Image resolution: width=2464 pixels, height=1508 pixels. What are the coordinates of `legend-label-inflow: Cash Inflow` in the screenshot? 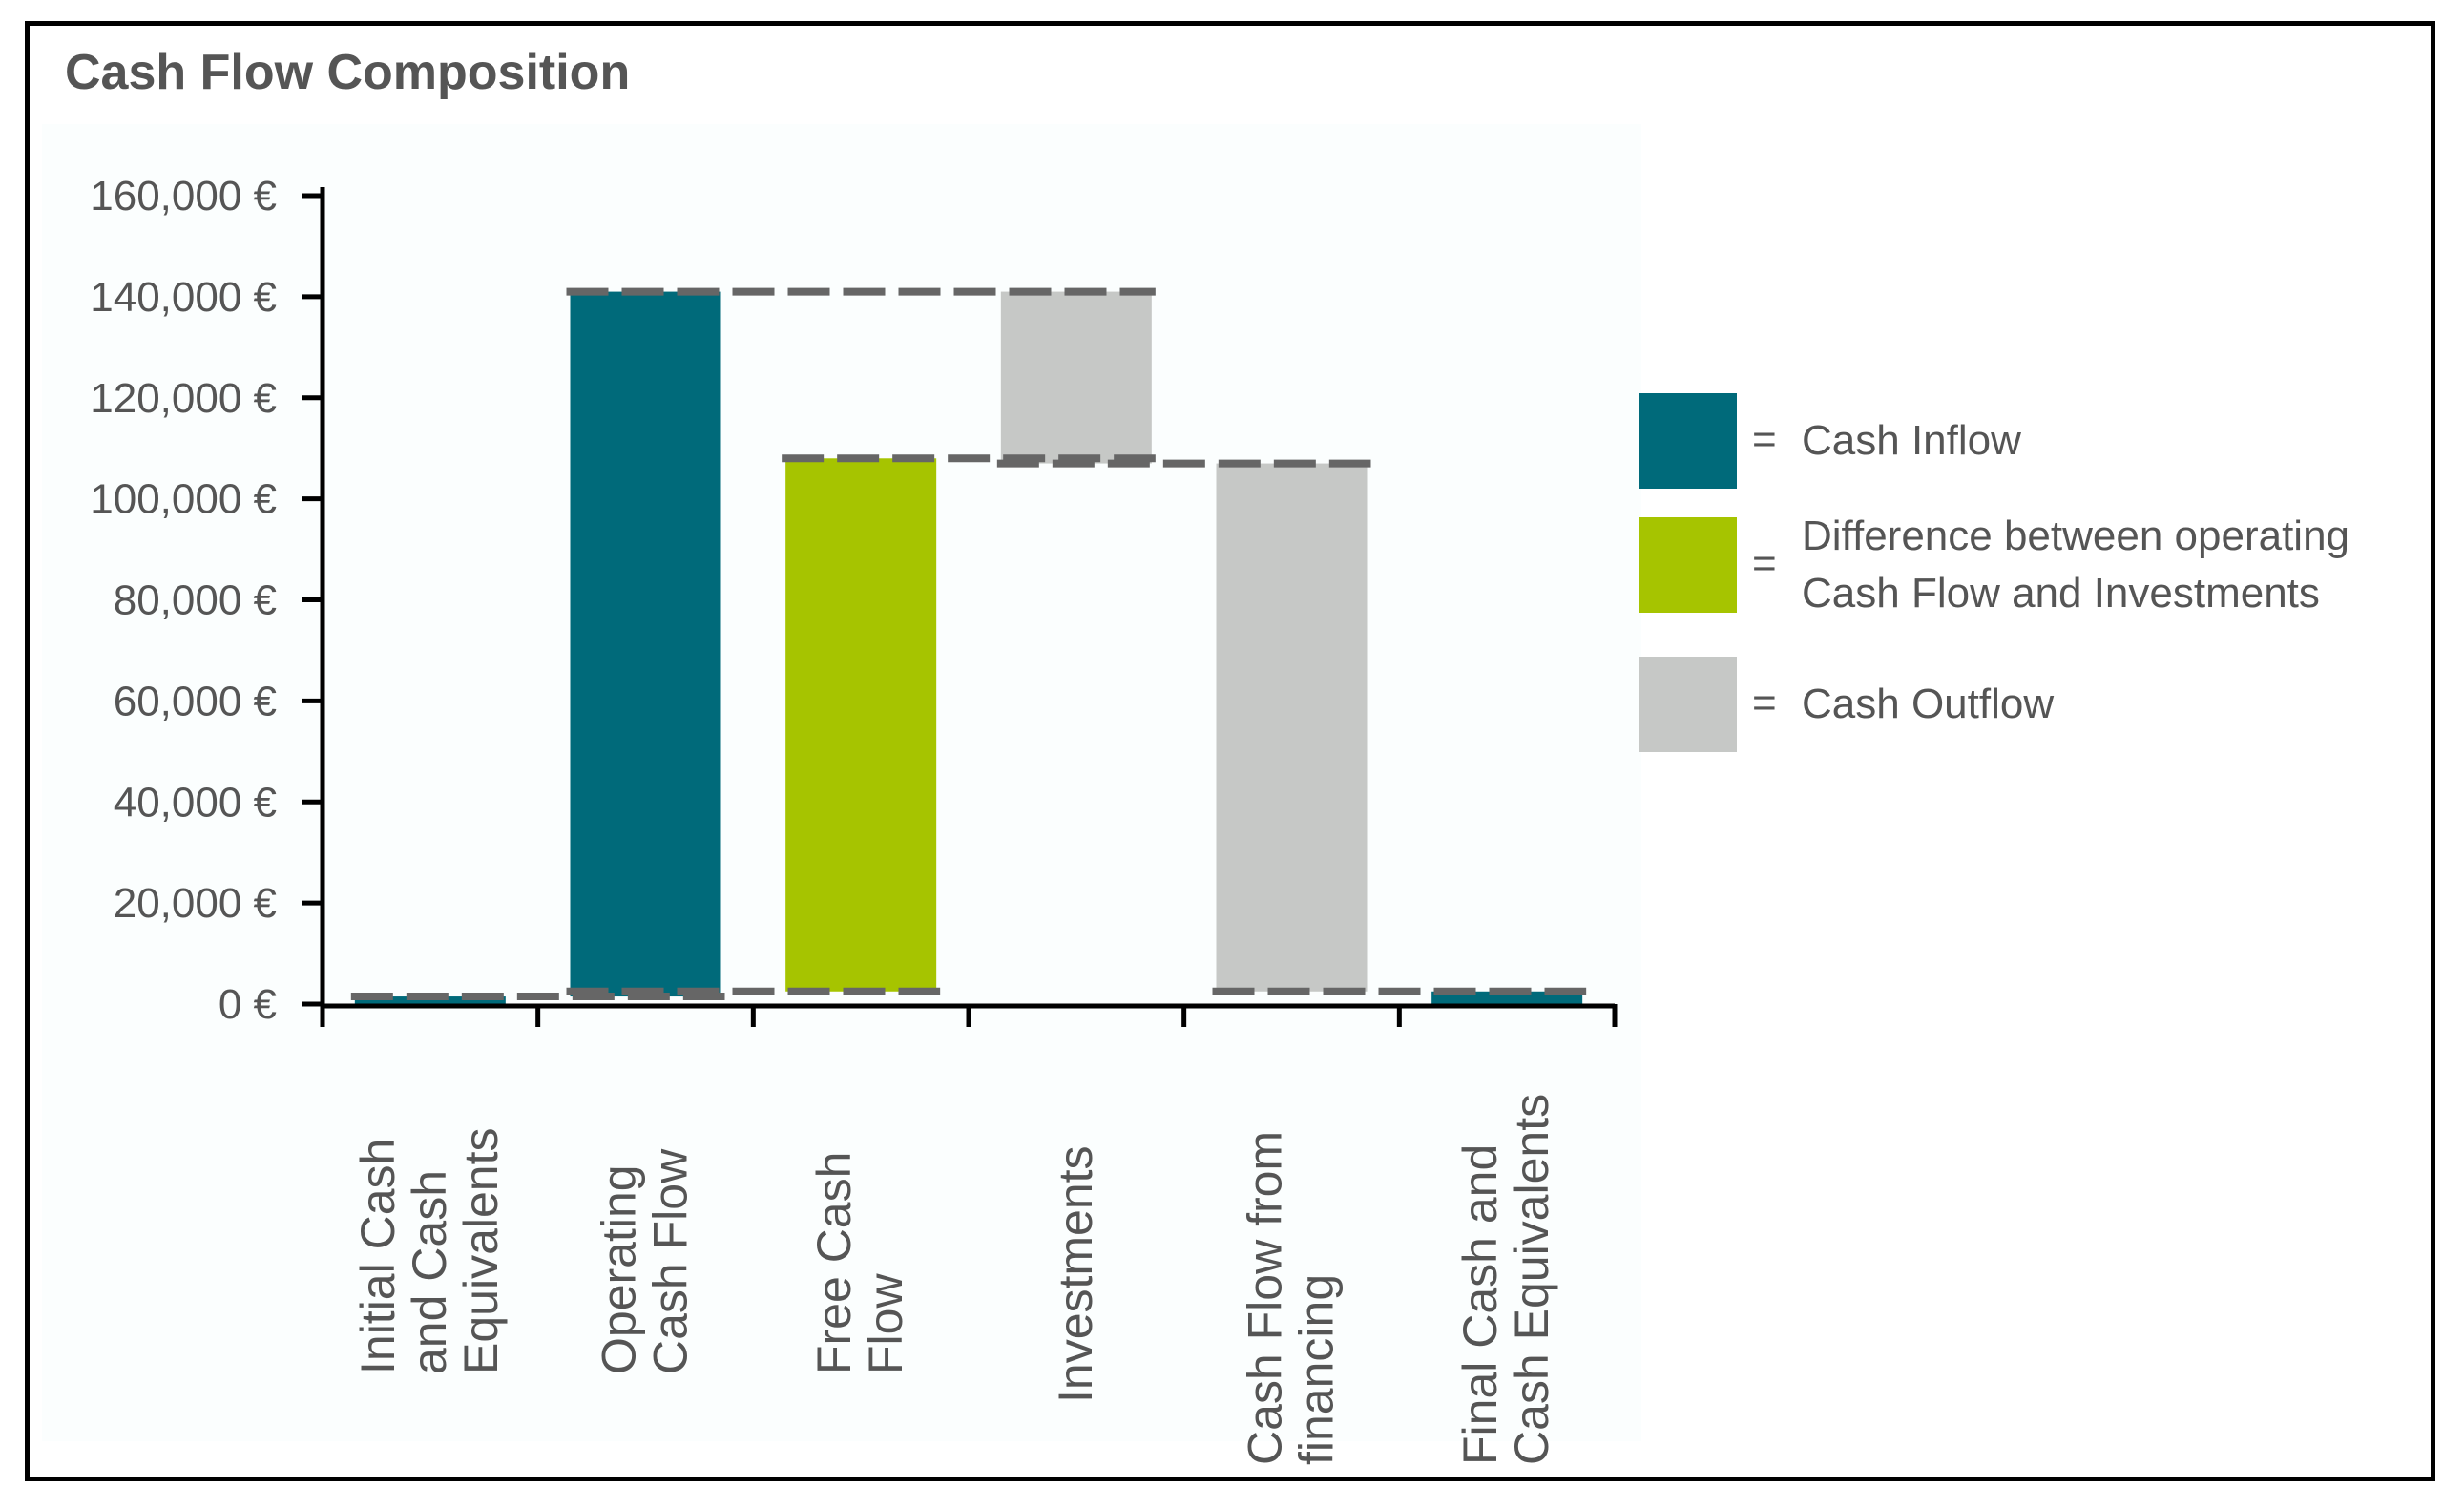 It's located at (1912, 440).